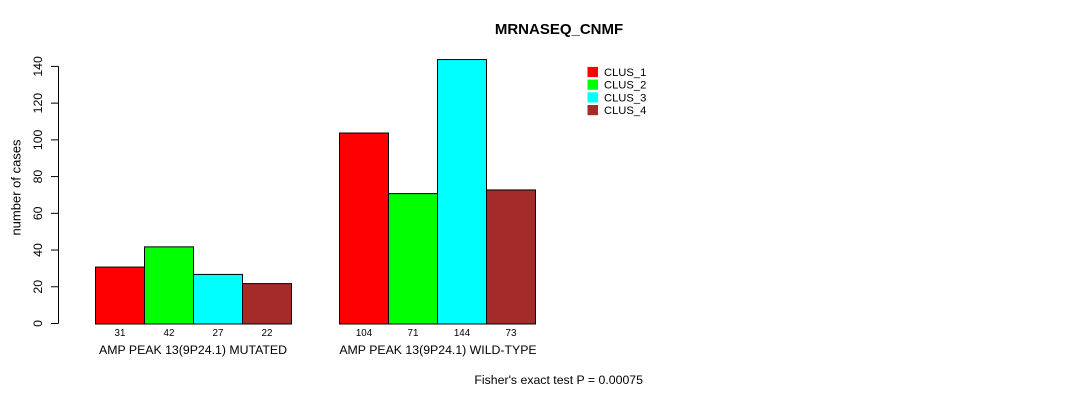  What do you see at coordinates (16, 187) in the screenshot?
I see `svg-text: number of cases` at bounding box center [16, 187].